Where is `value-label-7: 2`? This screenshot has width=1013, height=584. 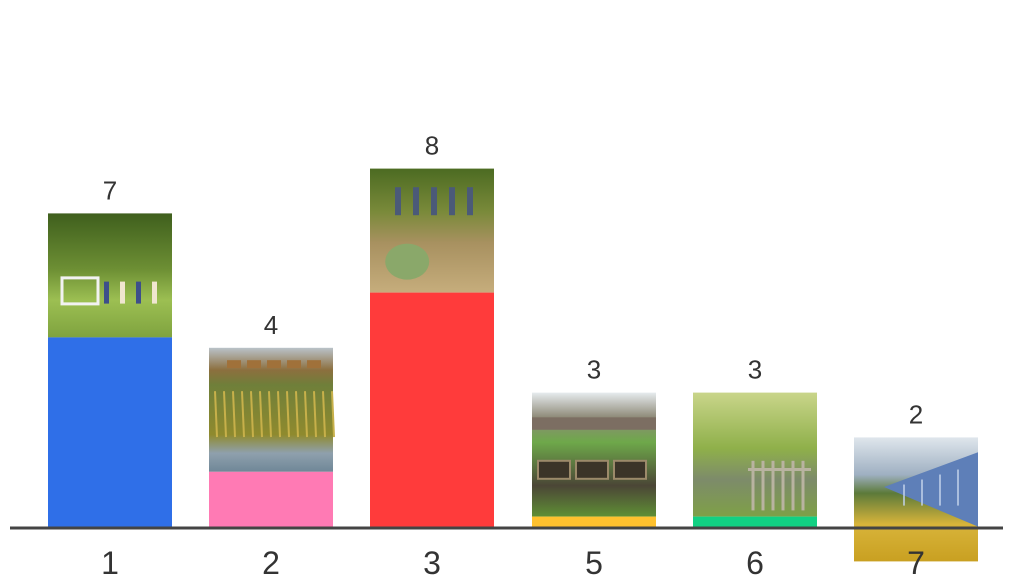
value-label-7: 2 is located at coordinates (916, 414).